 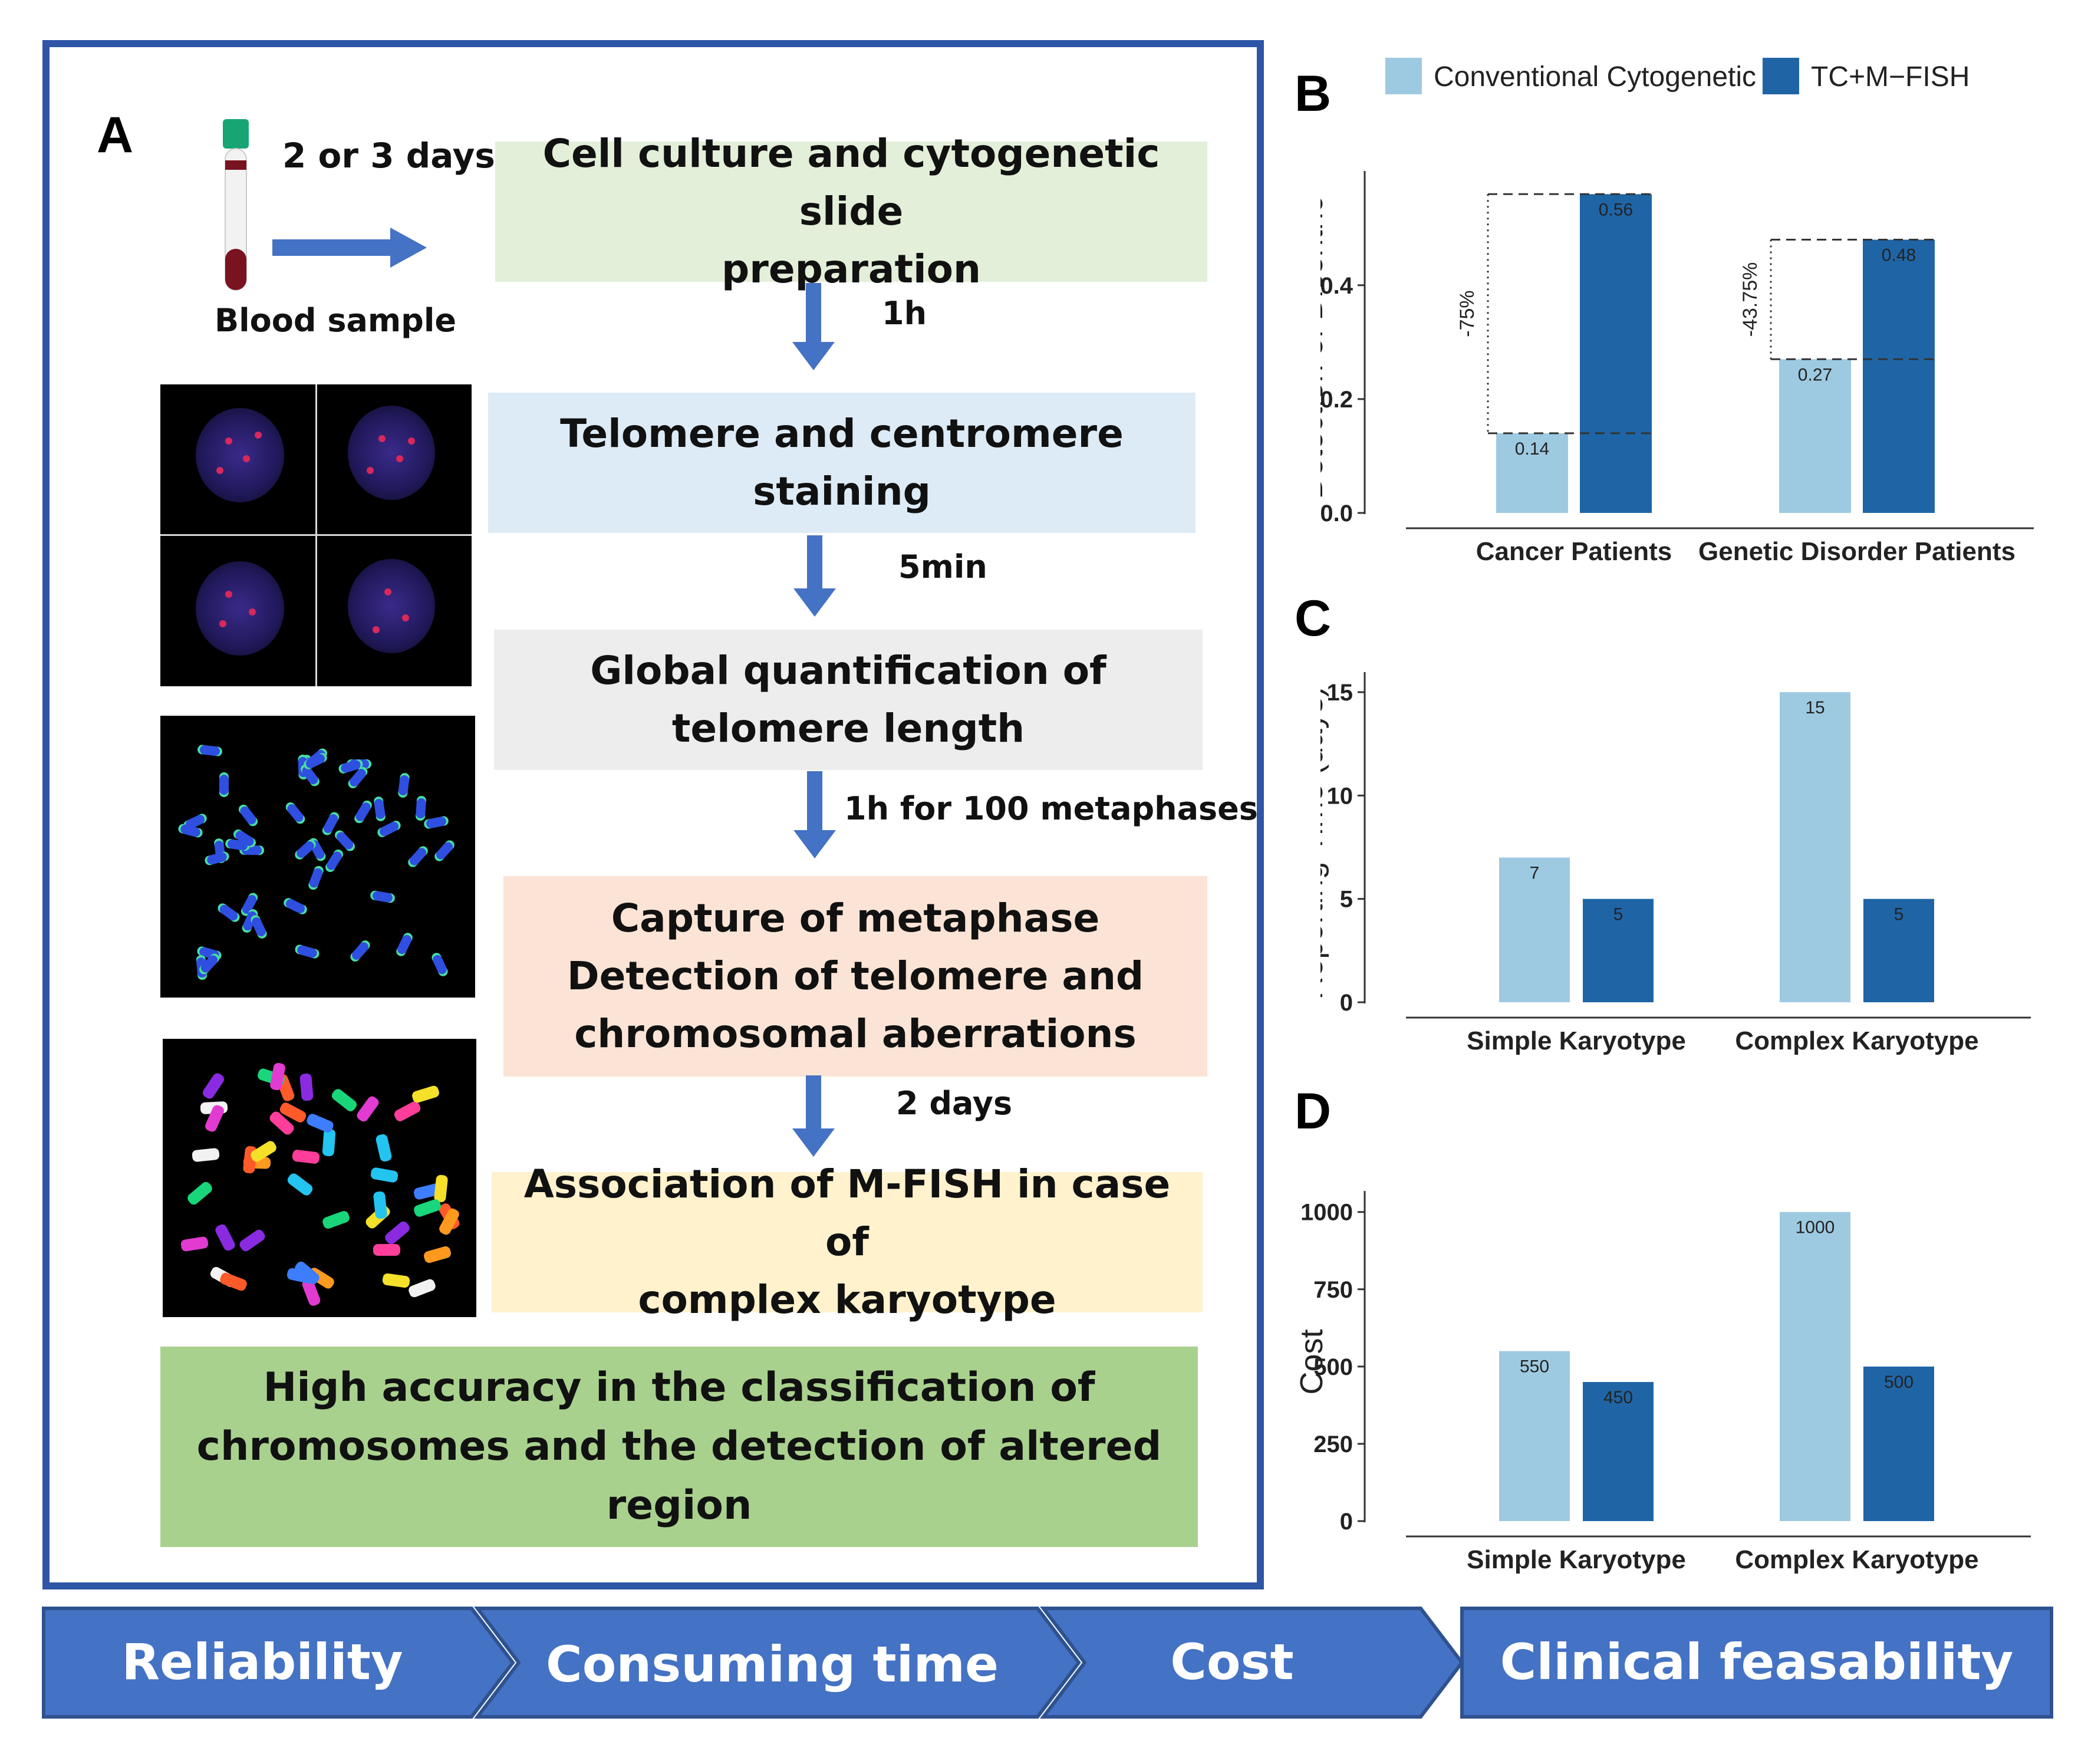 What do you see at coordinates (848, 729) in the screenshot?
I see `step-line: telomere length` at bounding box center [848, 729].